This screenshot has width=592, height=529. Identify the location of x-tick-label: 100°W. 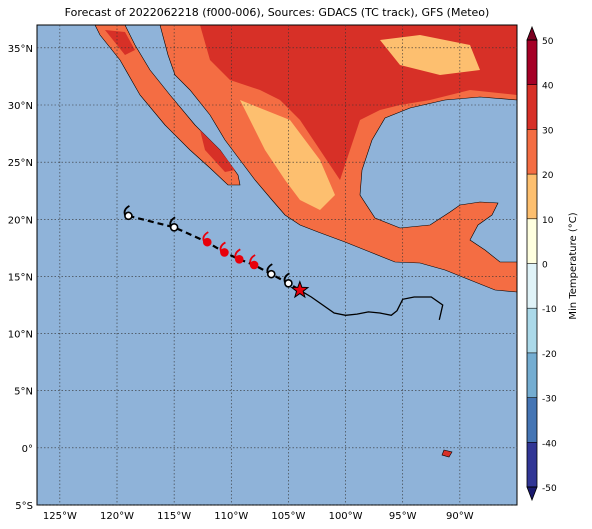
(346, 516).